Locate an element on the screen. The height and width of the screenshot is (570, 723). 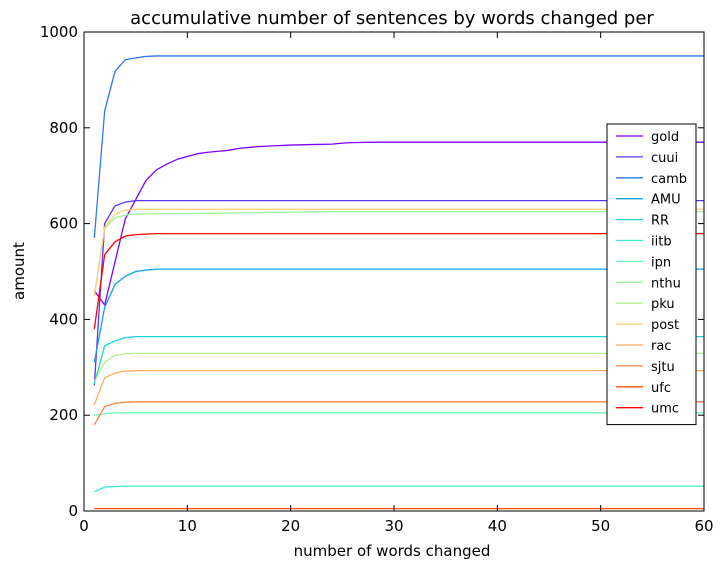
x-tick-label: 40 is located at coordinates (497, 526).